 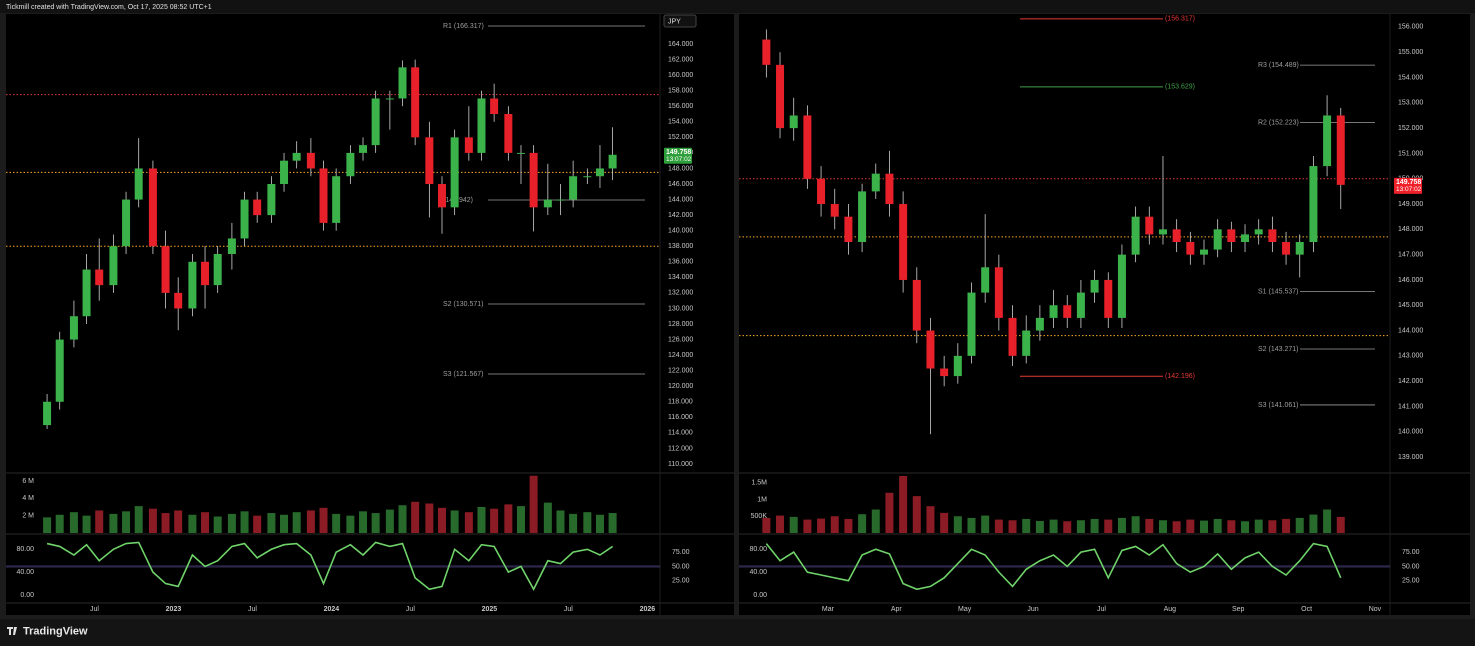 I want to click on x-tick-label: Mar, so click(x=828, y=609).